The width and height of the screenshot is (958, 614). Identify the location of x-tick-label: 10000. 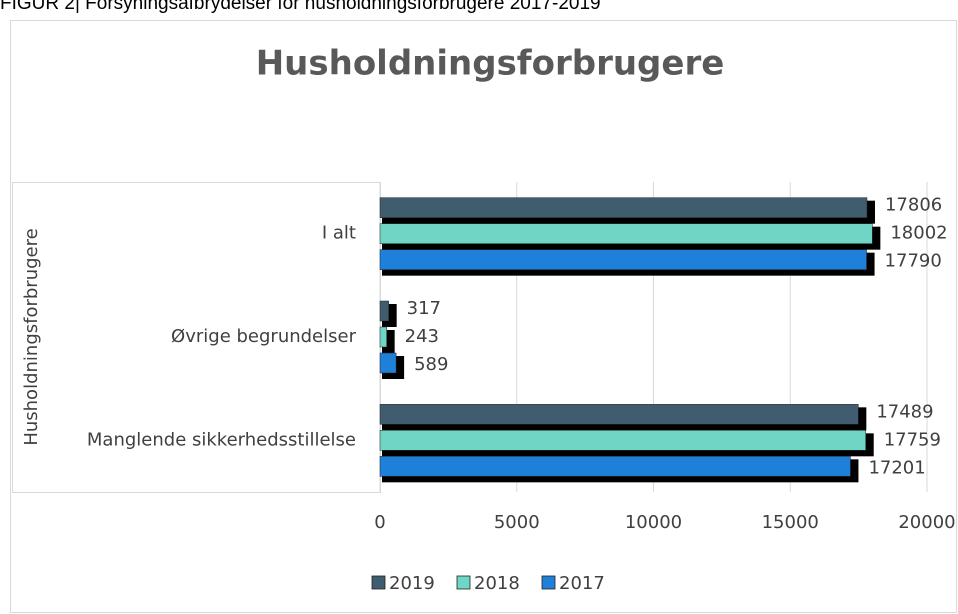
(653, 522).